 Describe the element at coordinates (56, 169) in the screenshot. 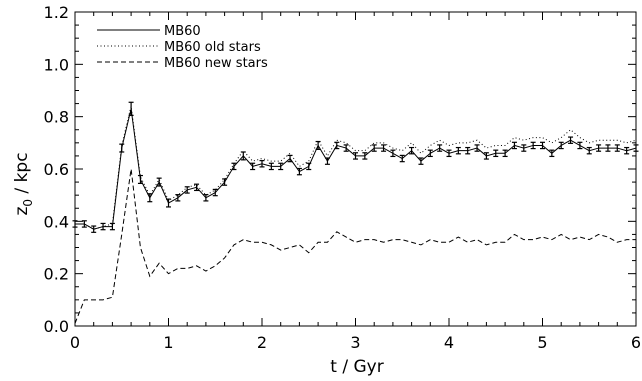

I see `y-tick-label: 0.6` at that location.